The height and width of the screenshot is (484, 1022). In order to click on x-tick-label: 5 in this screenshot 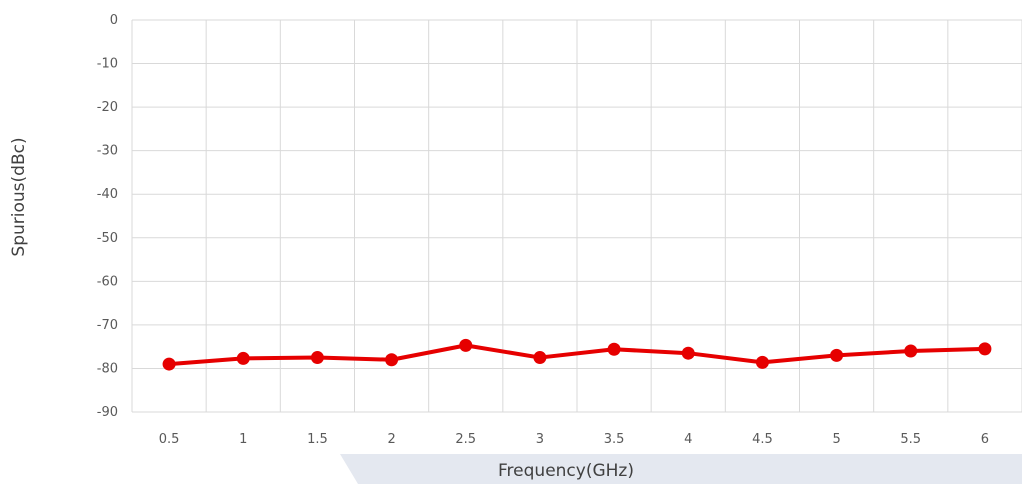, I will do `click(836, 439)`.